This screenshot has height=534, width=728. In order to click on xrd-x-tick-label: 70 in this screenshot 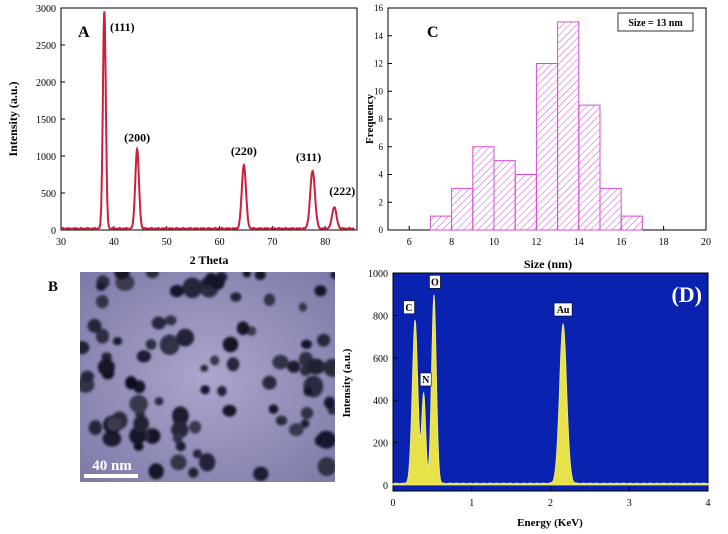, I will do `click(272, 242)`.